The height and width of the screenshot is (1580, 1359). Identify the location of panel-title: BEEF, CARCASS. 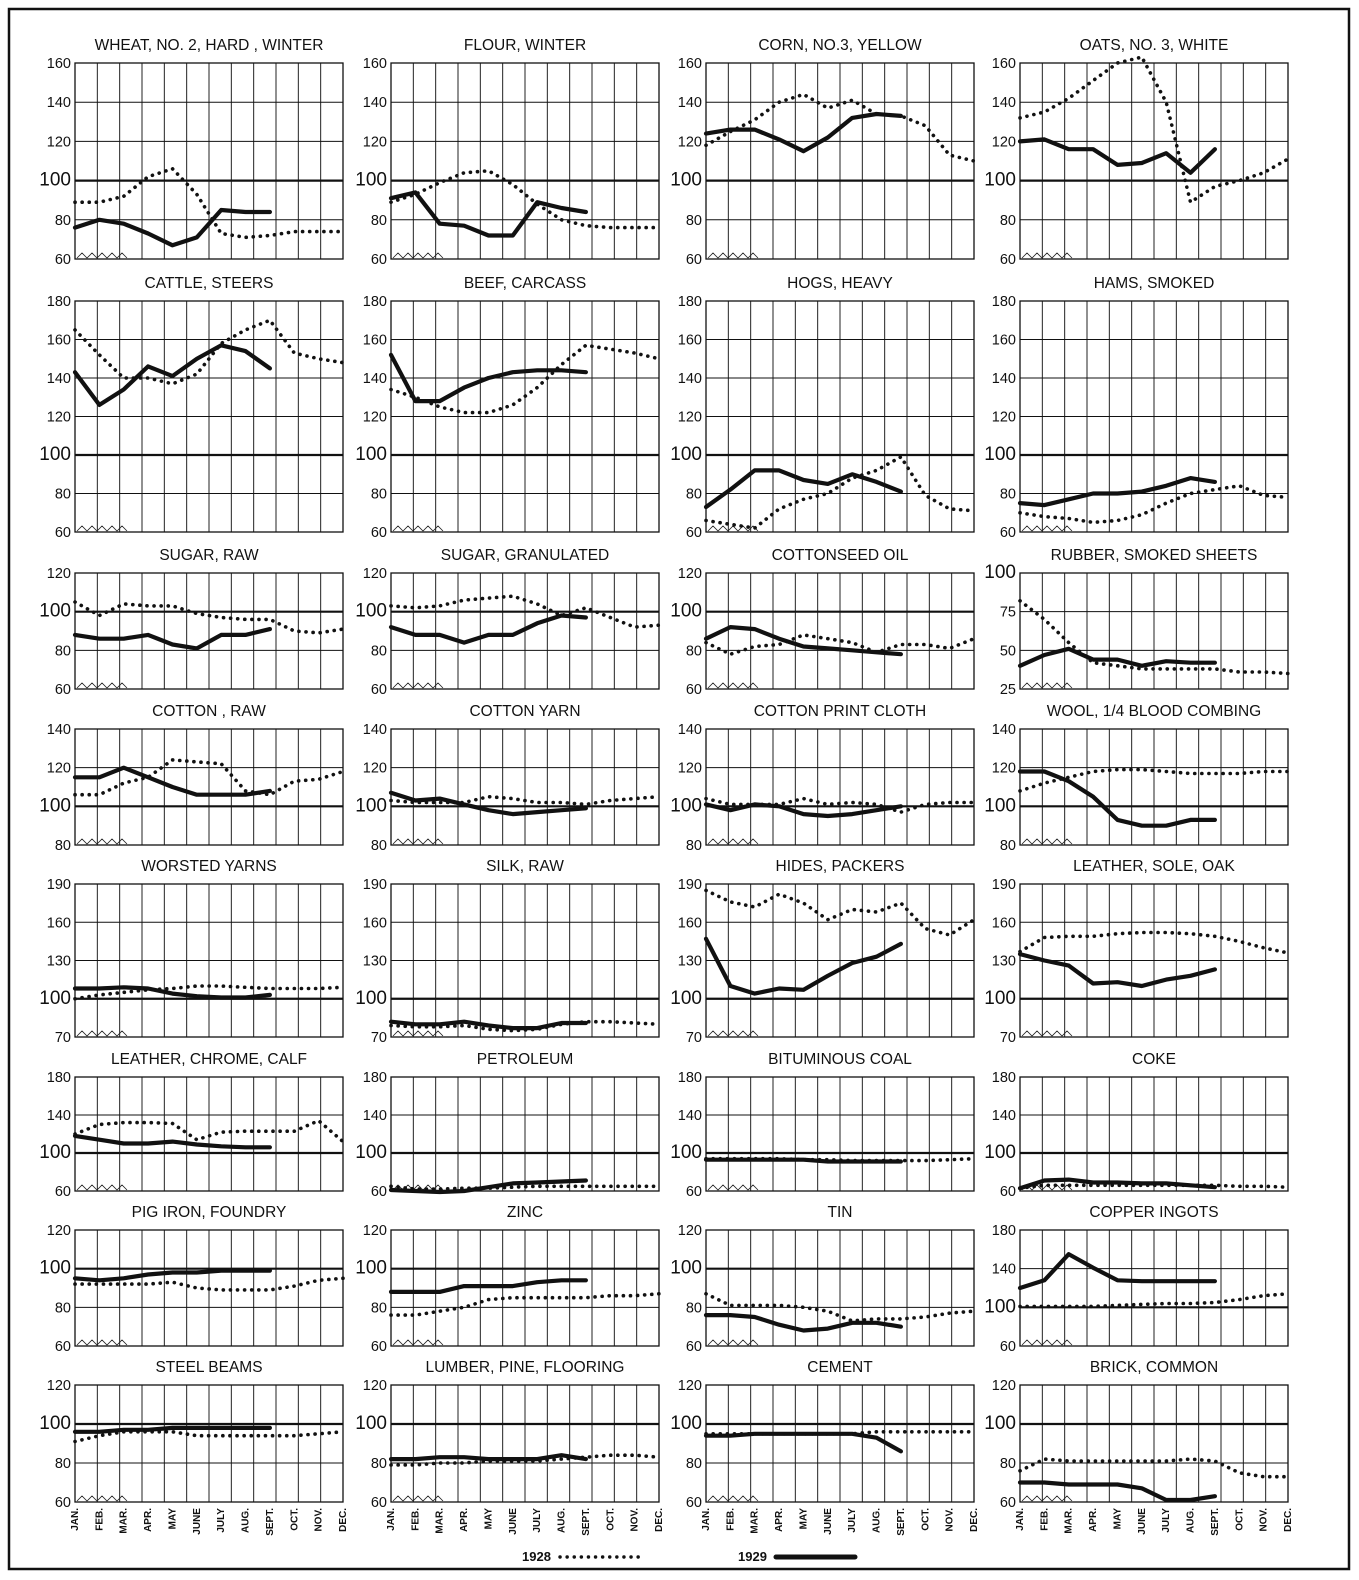
(525, 283).